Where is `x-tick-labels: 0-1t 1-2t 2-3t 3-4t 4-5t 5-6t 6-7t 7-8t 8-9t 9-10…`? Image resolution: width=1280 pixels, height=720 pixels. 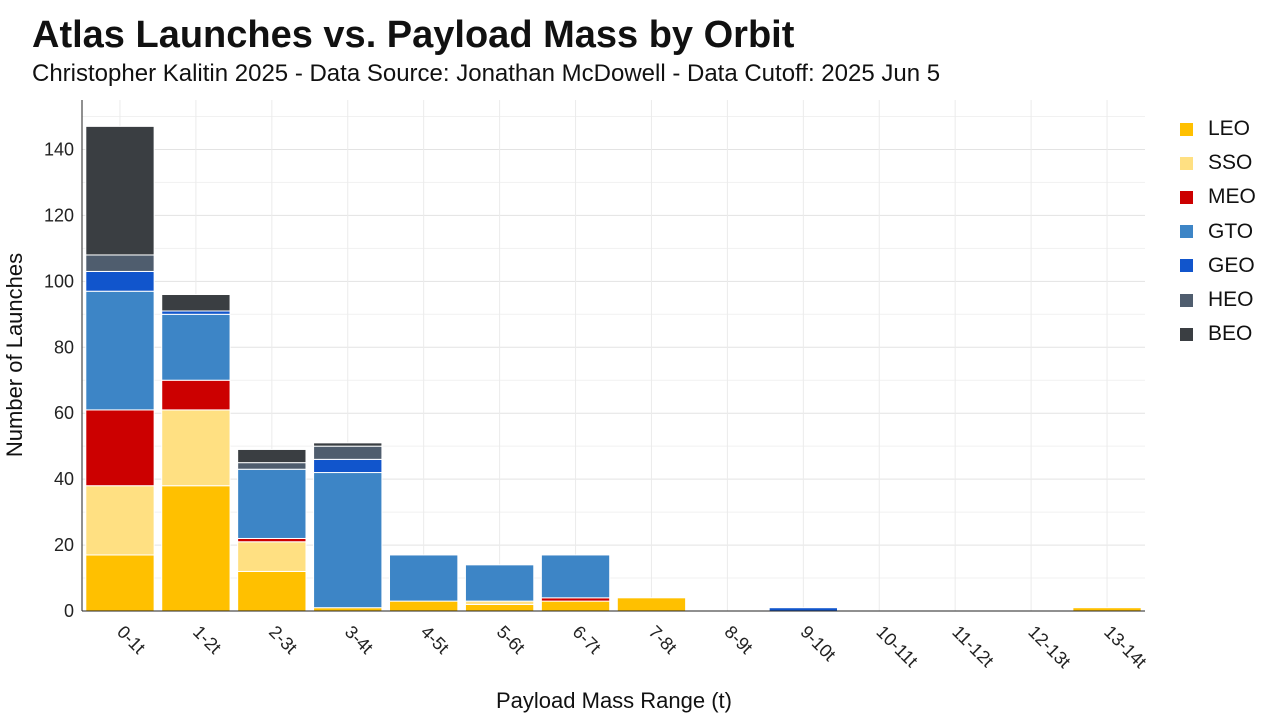 x-tick-labels: 0-1t 1-2t 2-3t 3-4t 4-5t 5-6t 6-7t 7-8t 8-9t 9-10… is located at coordinates (631, 647).